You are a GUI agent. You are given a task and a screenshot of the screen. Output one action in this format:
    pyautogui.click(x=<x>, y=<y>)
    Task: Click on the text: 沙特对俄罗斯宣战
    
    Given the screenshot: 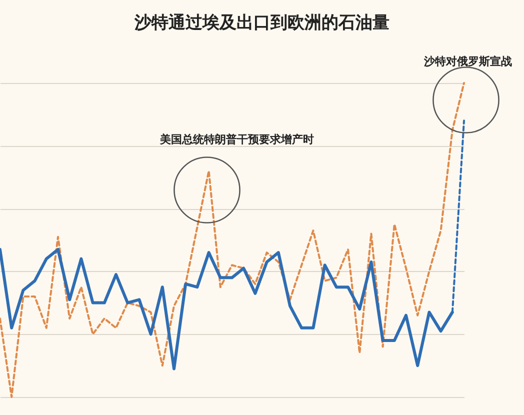 What is the action you would take?
    pyautogui.click(x=467, y=61)
    